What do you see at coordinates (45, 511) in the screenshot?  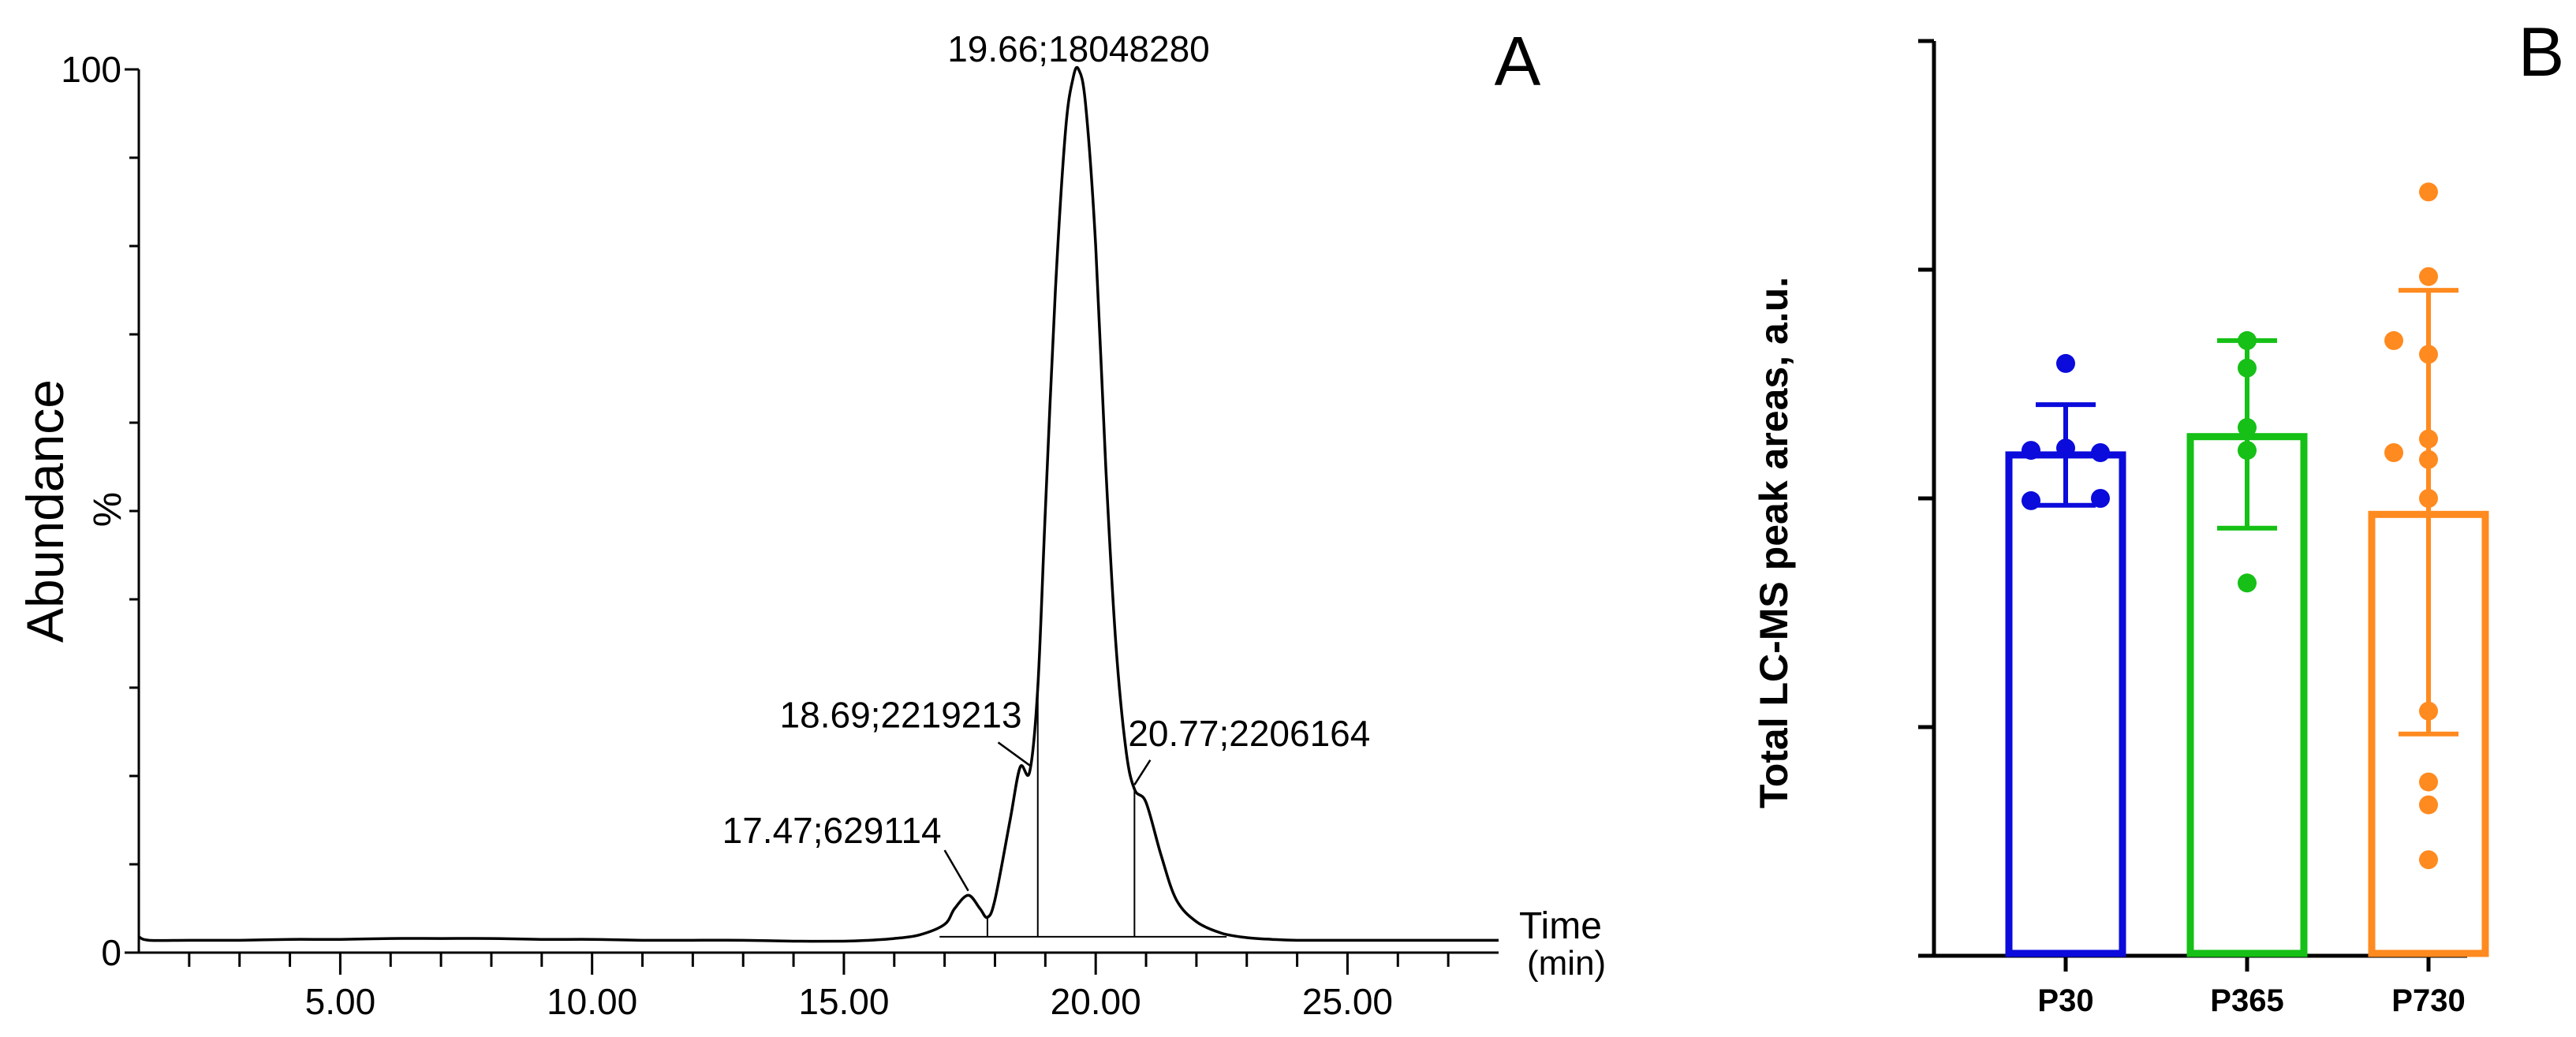 I see `y-axis-title-a: Abundance` at bounding box center [45, 511].